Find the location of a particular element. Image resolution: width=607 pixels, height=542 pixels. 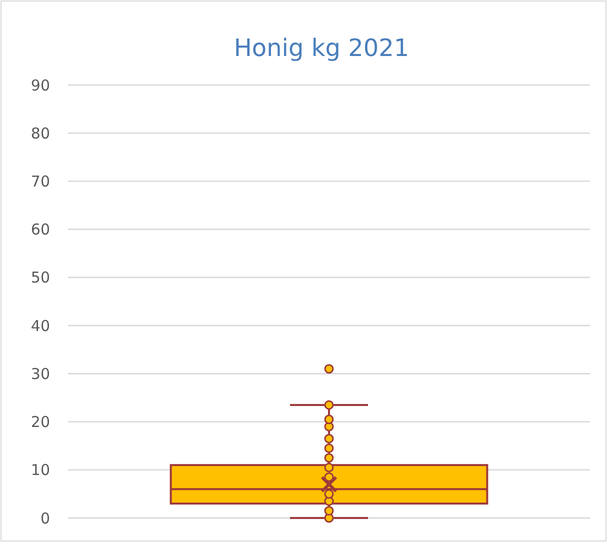

y-tick-label: 40 is located at coordinates (40, 325).